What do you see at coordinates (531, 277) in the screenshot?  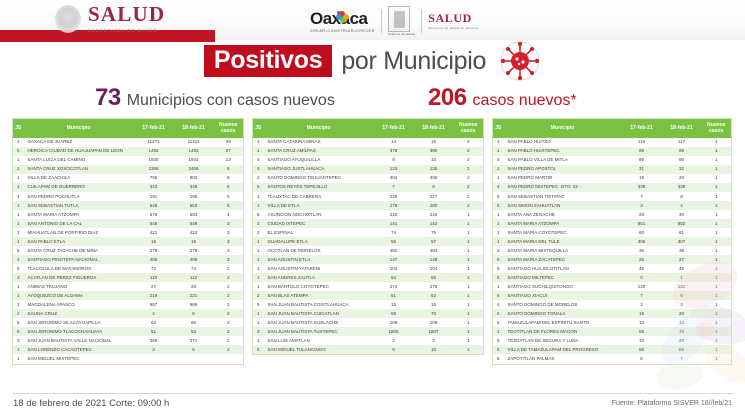 I see `cell-municipio: SANTIAGO MILTEPEC` at bounding box center [531, 277].